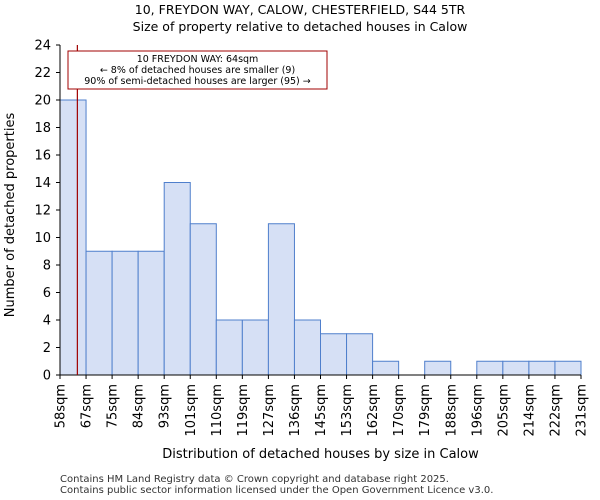 The height and width of the screenshot is (500, 600). What do you see at coordinates (198, 59) in the screenshot?
I see `annotation-line-1: 10 FREYDON WAY: 64sqm` at bounding box center [198, 59].